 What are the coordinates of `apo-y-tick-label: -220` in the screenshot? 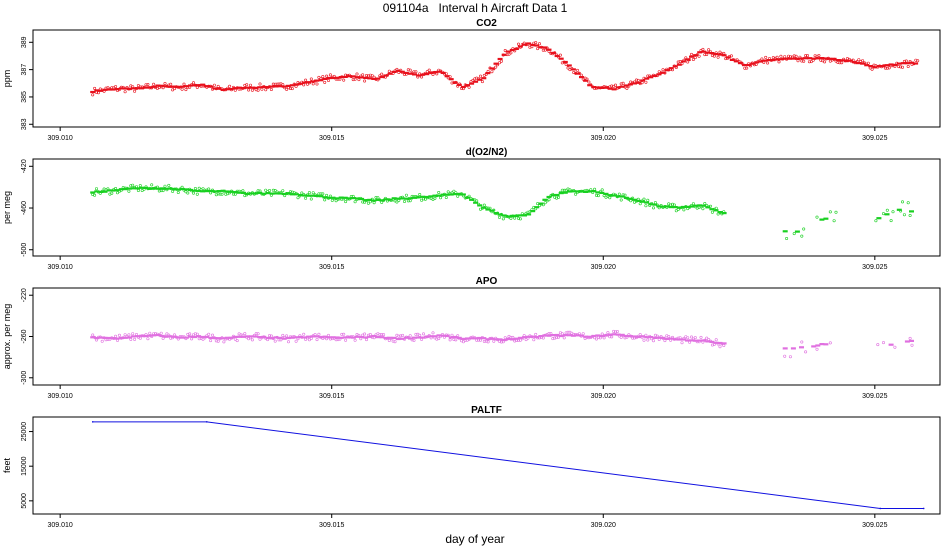 It's located at (24, 295).